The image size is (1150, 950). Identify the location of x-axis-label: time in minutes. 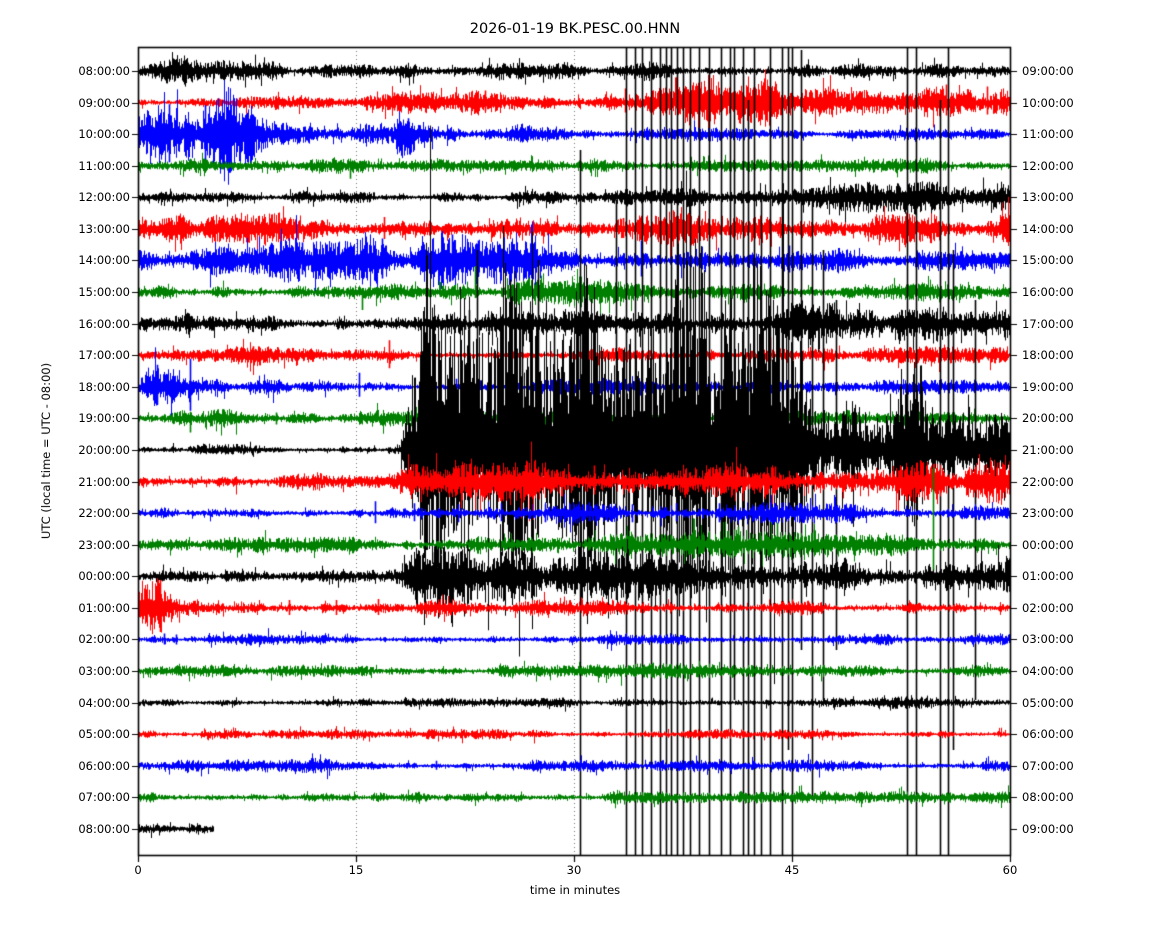
(575, 890).